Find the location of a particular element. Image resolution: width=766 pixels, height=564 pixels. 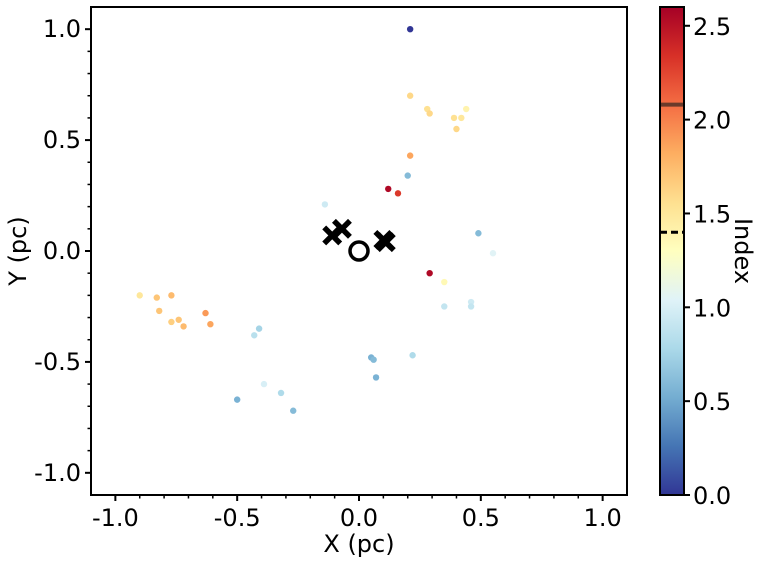

colorbar-tick-label: 1.5 is located at coordinates (712, 214).